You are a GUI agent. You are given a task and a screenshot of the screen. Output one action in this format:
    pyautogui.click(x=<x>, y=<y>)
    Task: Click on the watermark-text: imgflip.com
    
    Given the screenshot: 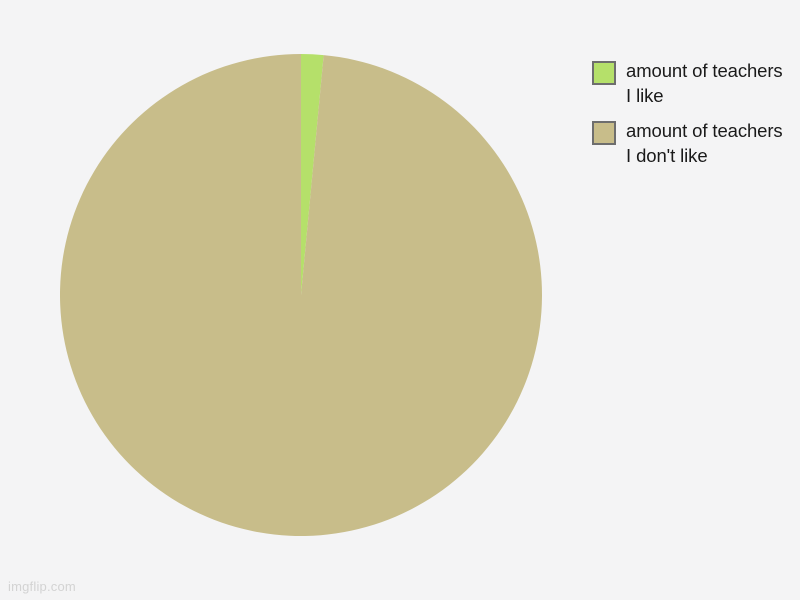 What is the action you would take?
    pyautogui.click(x=42, y=586)
    